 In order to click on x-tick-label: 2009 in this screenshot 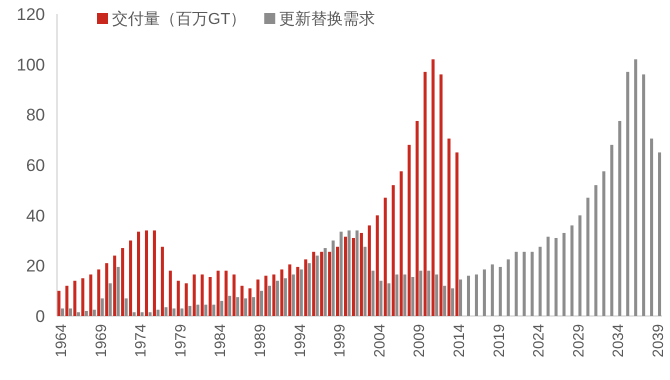, I will do `click(419, 341)`.